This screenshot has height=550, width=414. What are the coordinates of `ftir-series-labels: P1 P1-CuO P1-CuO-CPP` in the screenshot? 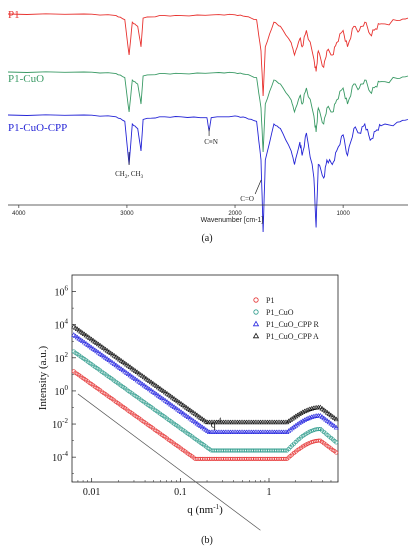 It's located at (37, 71).